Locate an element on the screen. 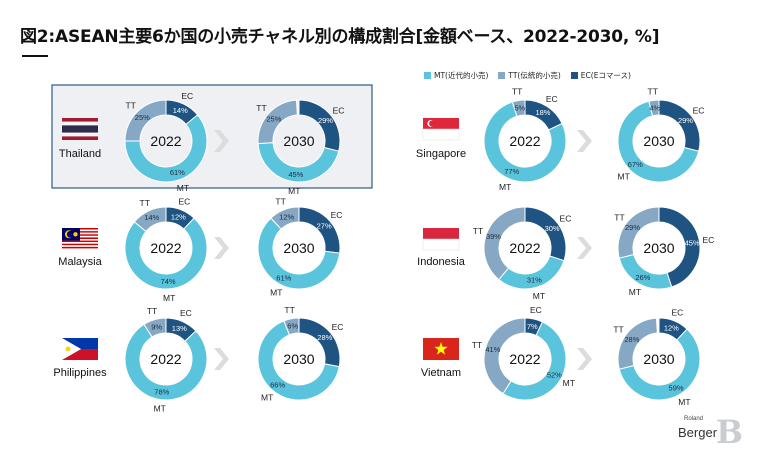  country-name: Thailand is located at coordinates (80, 154).